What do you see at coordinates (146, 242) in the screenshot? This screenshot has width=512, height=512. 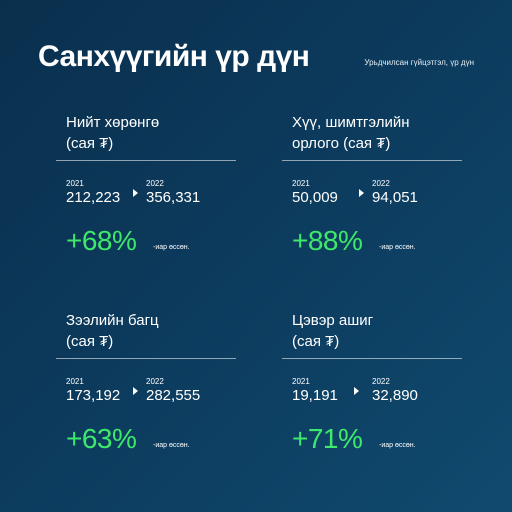 I see `growth: +68% -иар өссөн.` at bounding box center [146, 242].